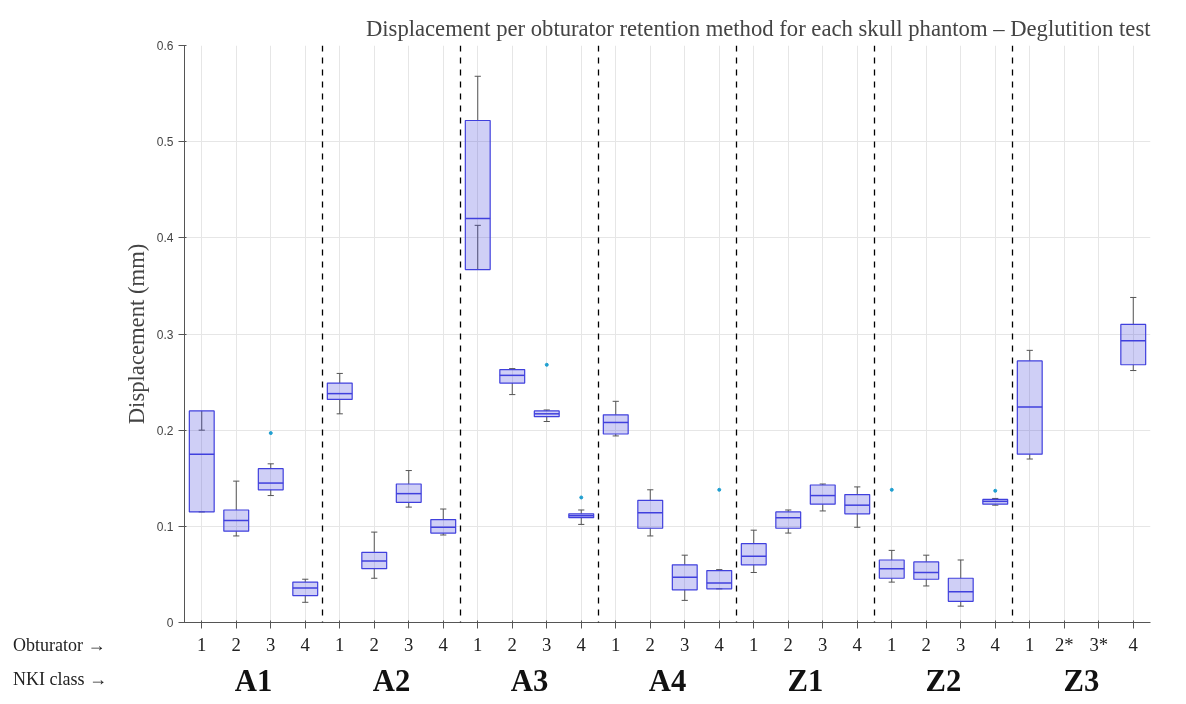  Describe the element at coordinates (805, 680) in the screenshot. I see `text: Z1` at that location.